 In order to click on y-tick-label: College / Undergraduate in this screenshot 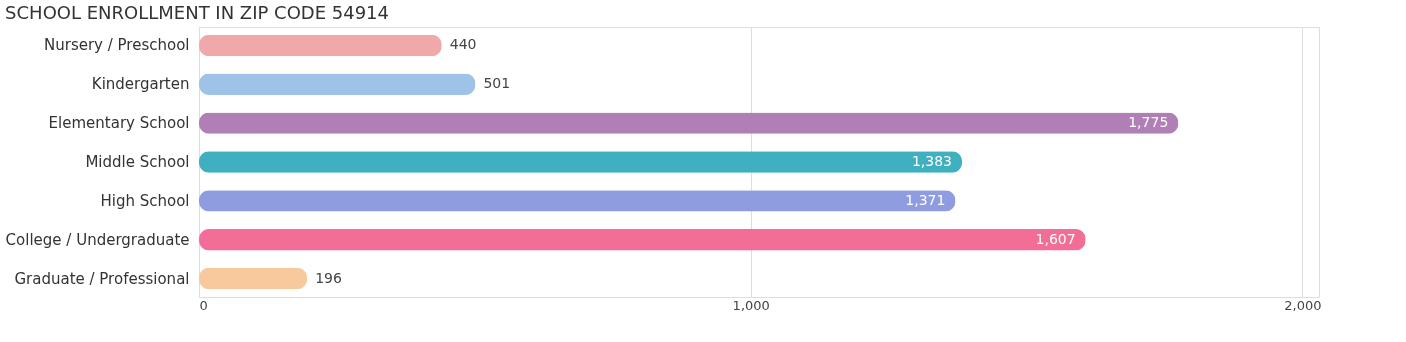, I will do `click(97, 239)`.